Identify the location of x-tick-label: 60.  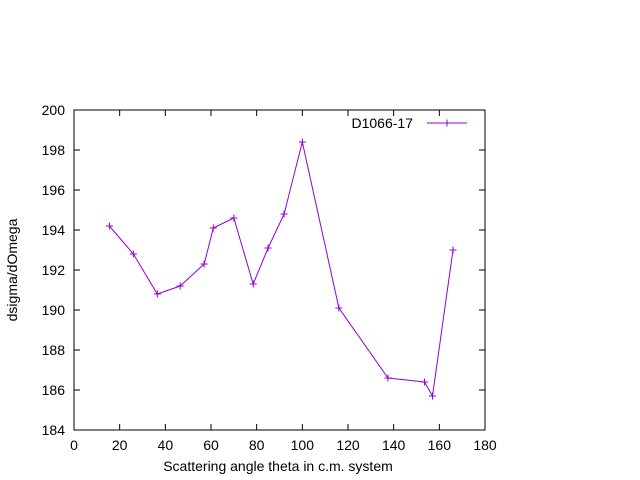
(211, 445).